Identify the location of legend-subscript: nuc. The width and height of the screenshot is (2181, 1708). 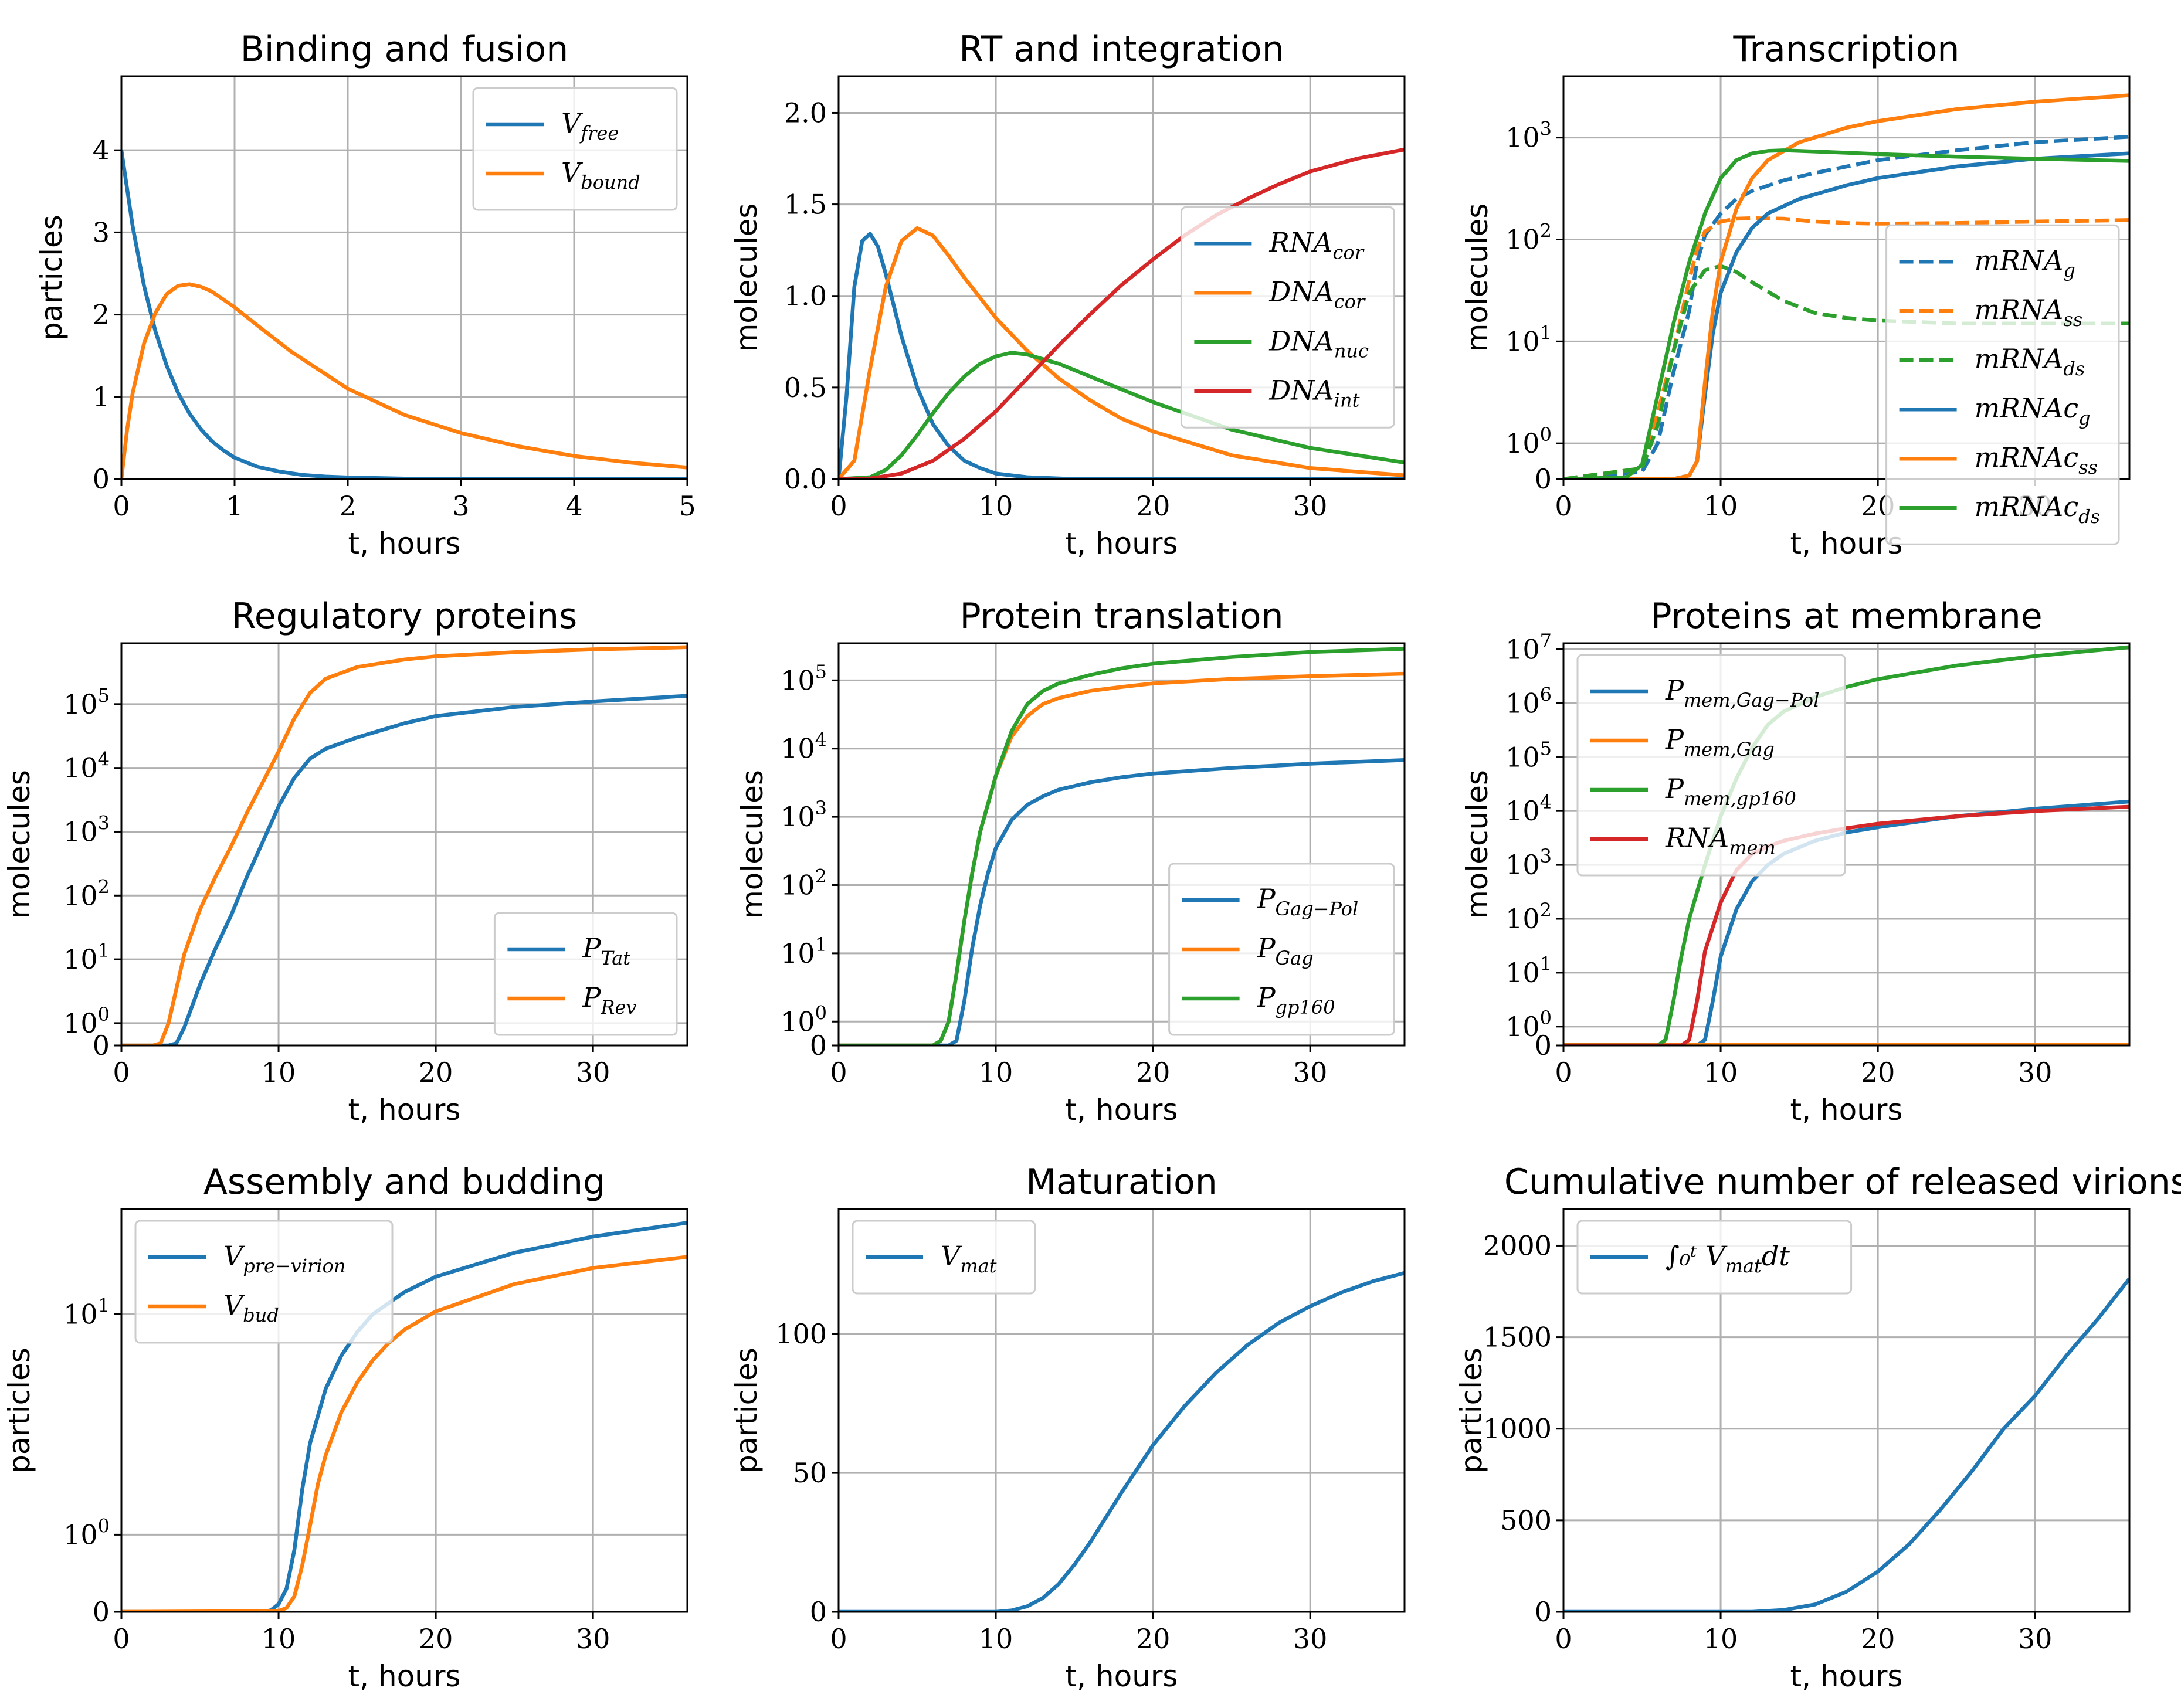
(1351, 350).